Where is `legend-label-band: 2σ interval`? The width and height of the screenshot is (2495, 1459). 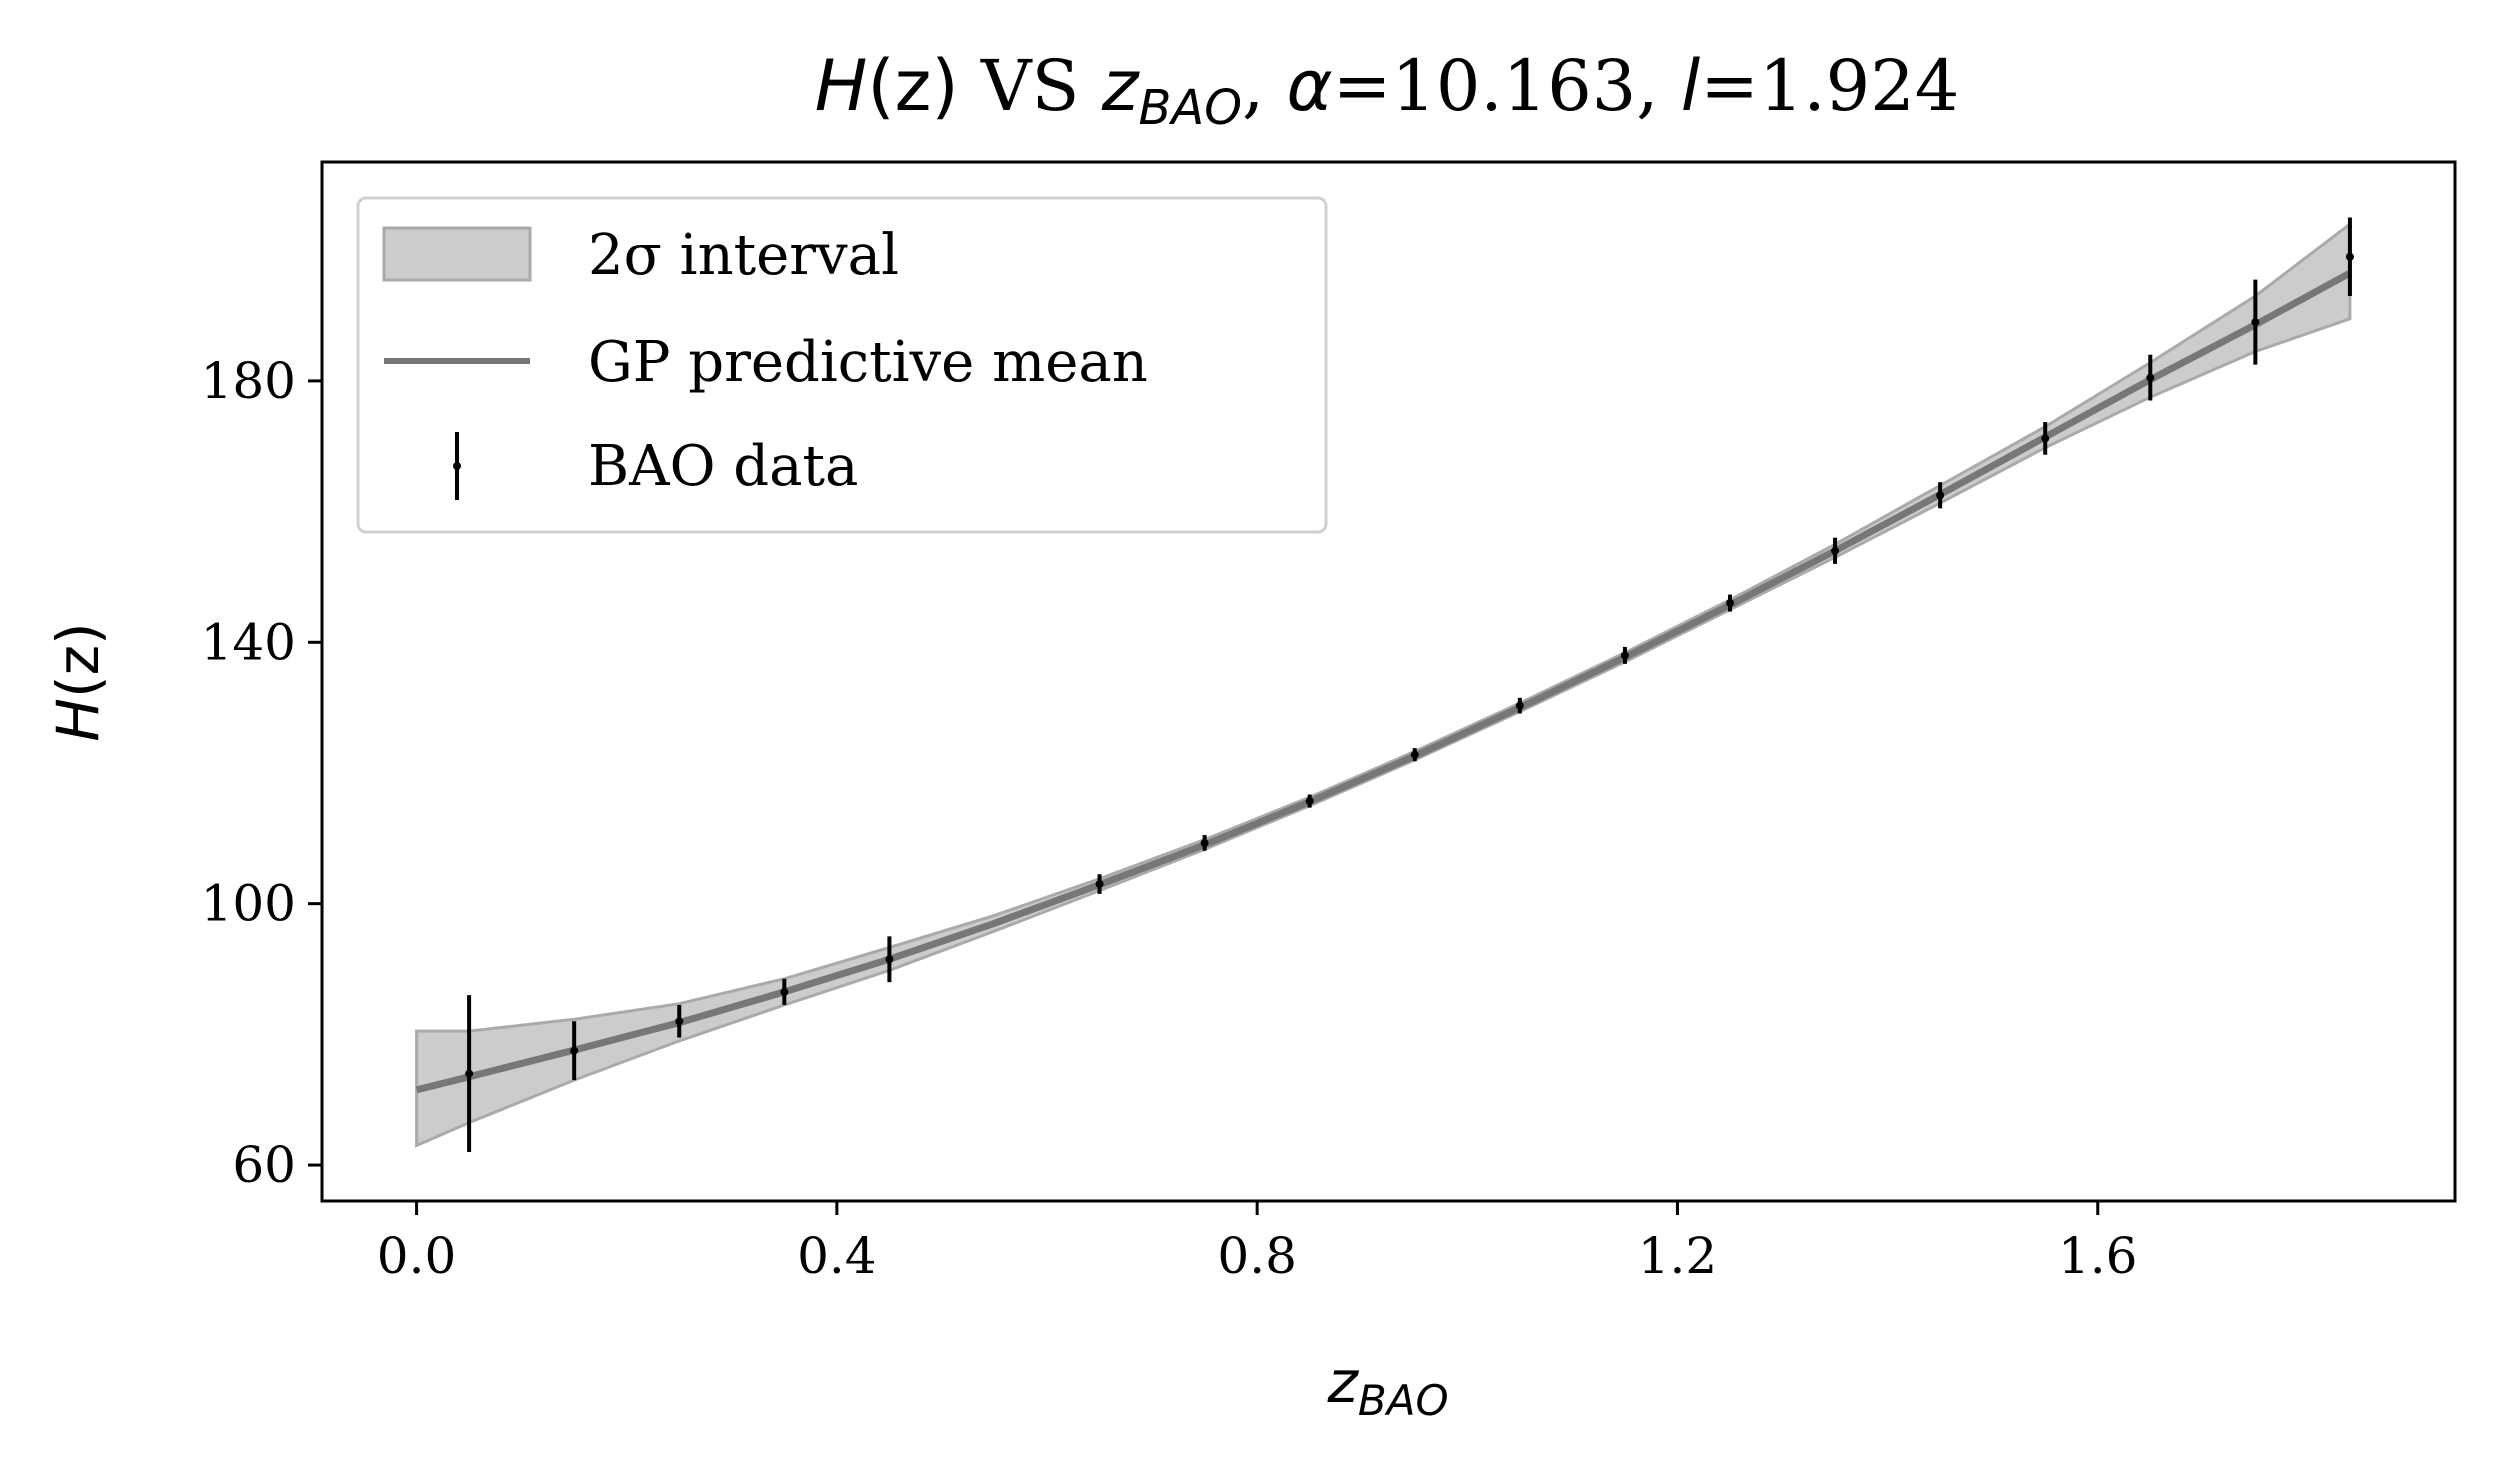
legend-label-band: 2σ interval is located at coordinates (743, 255).